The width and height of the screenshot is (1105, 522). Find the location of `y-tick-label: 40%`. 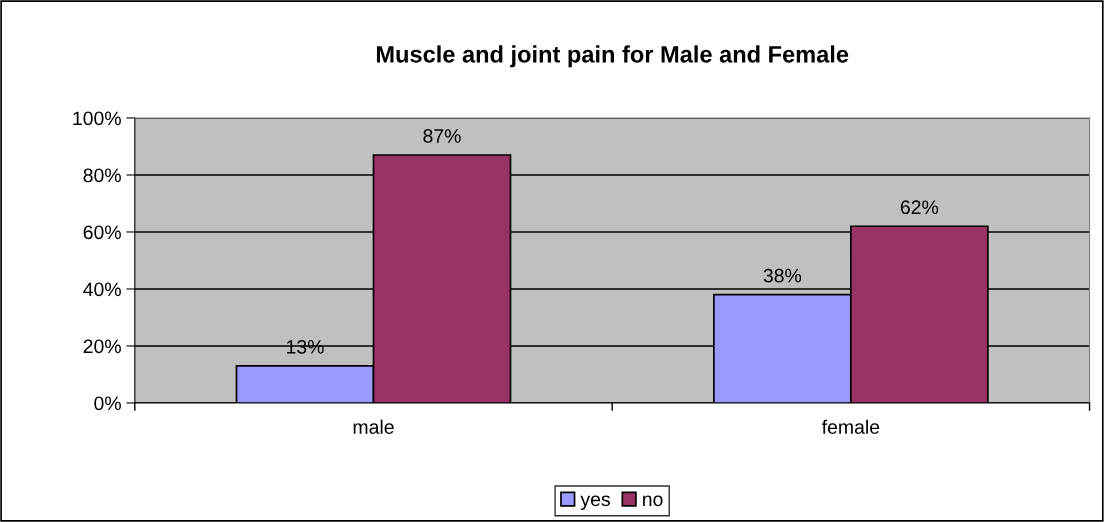

y-tick-label: 40% is located at coordinates (102, 289).